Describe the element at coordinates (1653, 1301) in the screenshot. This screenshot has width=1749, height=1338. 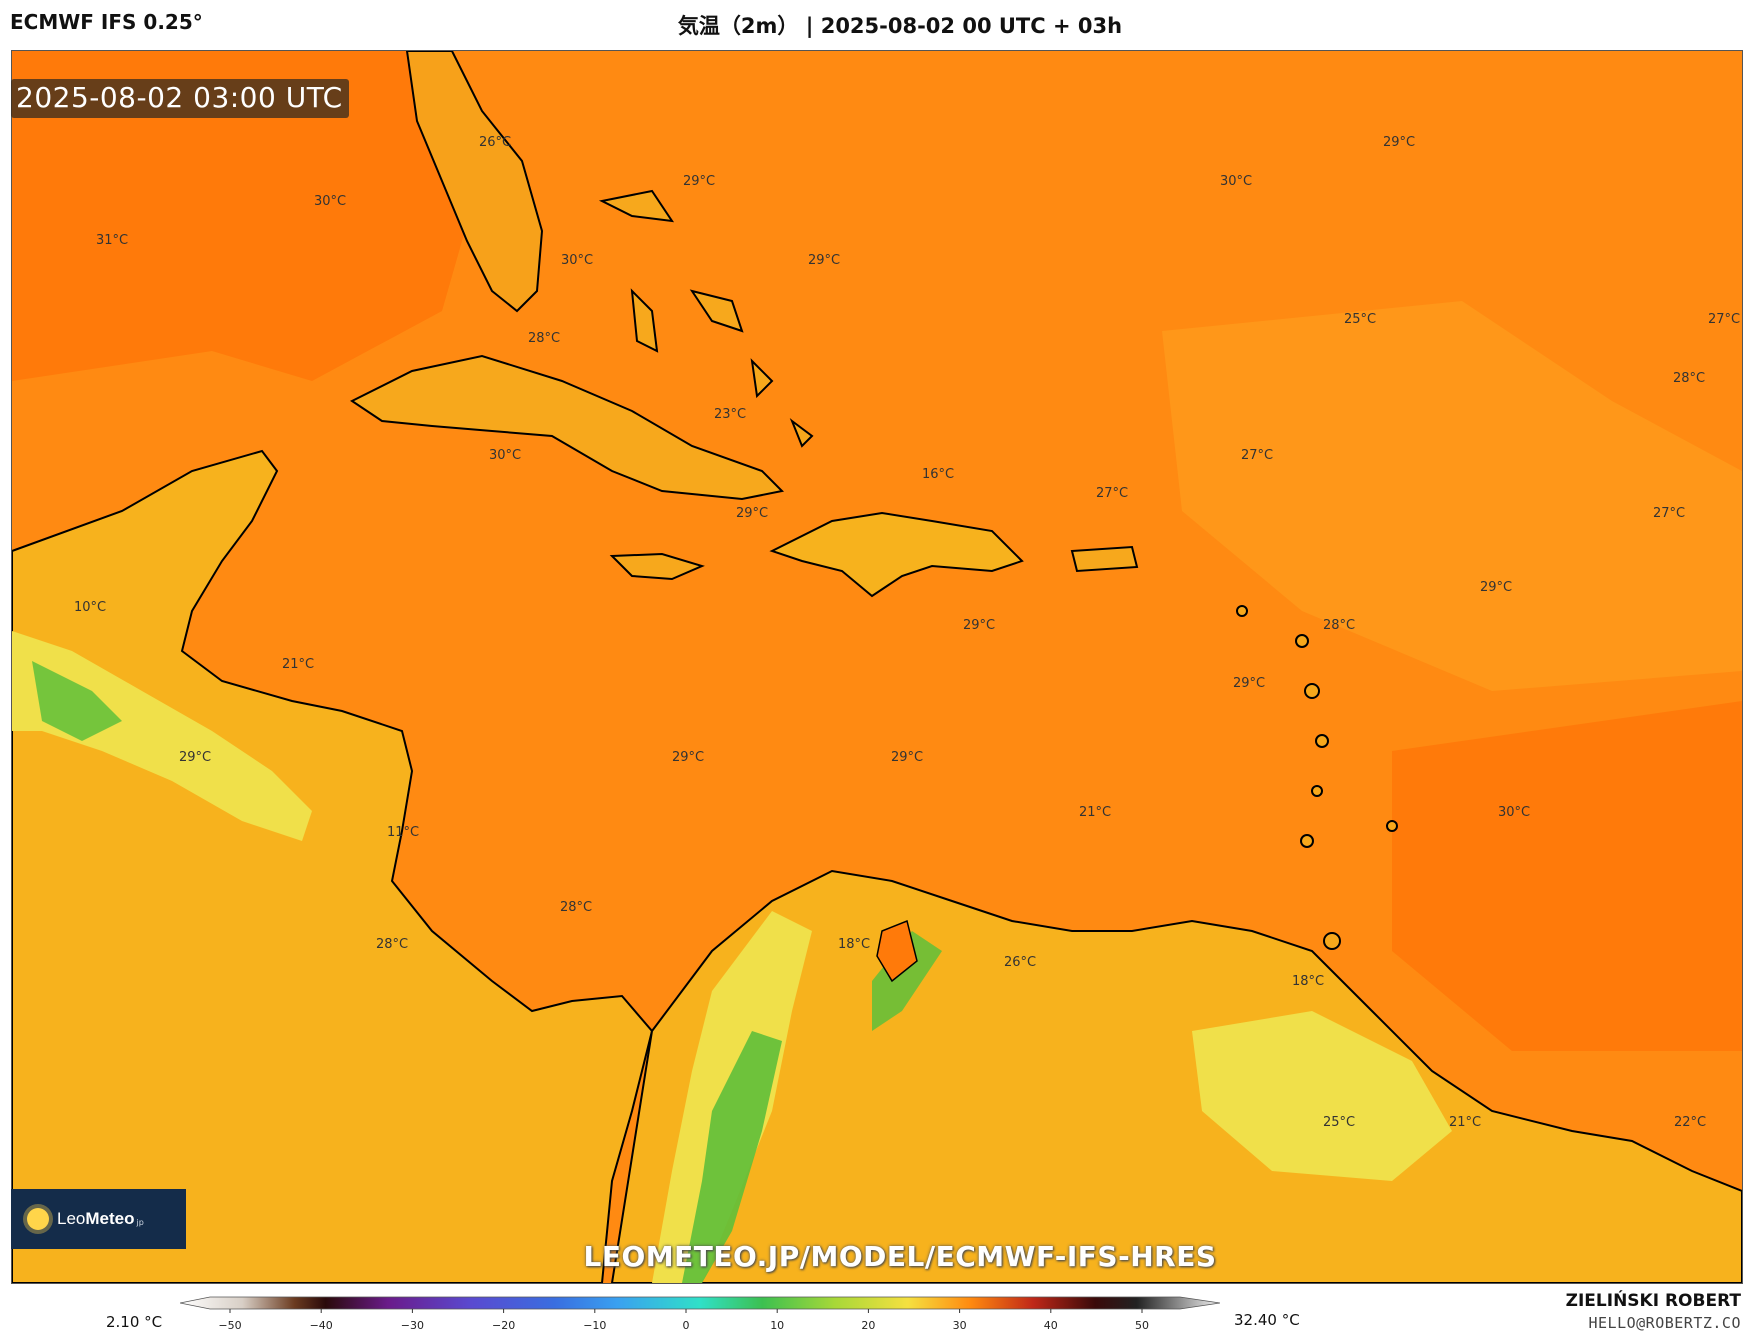
I see `author-name: ZIELIŃSKI ROBERT` at that location.